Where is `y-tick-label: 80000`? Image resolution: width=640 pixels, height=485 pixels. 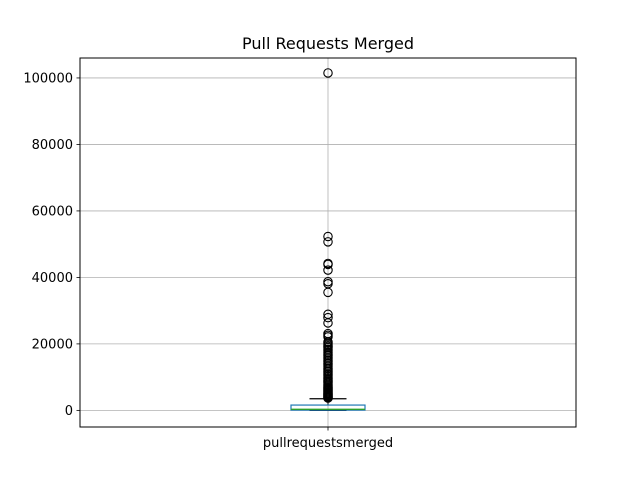 y-tick-label: 80000 is located at coordinates (52, 145).